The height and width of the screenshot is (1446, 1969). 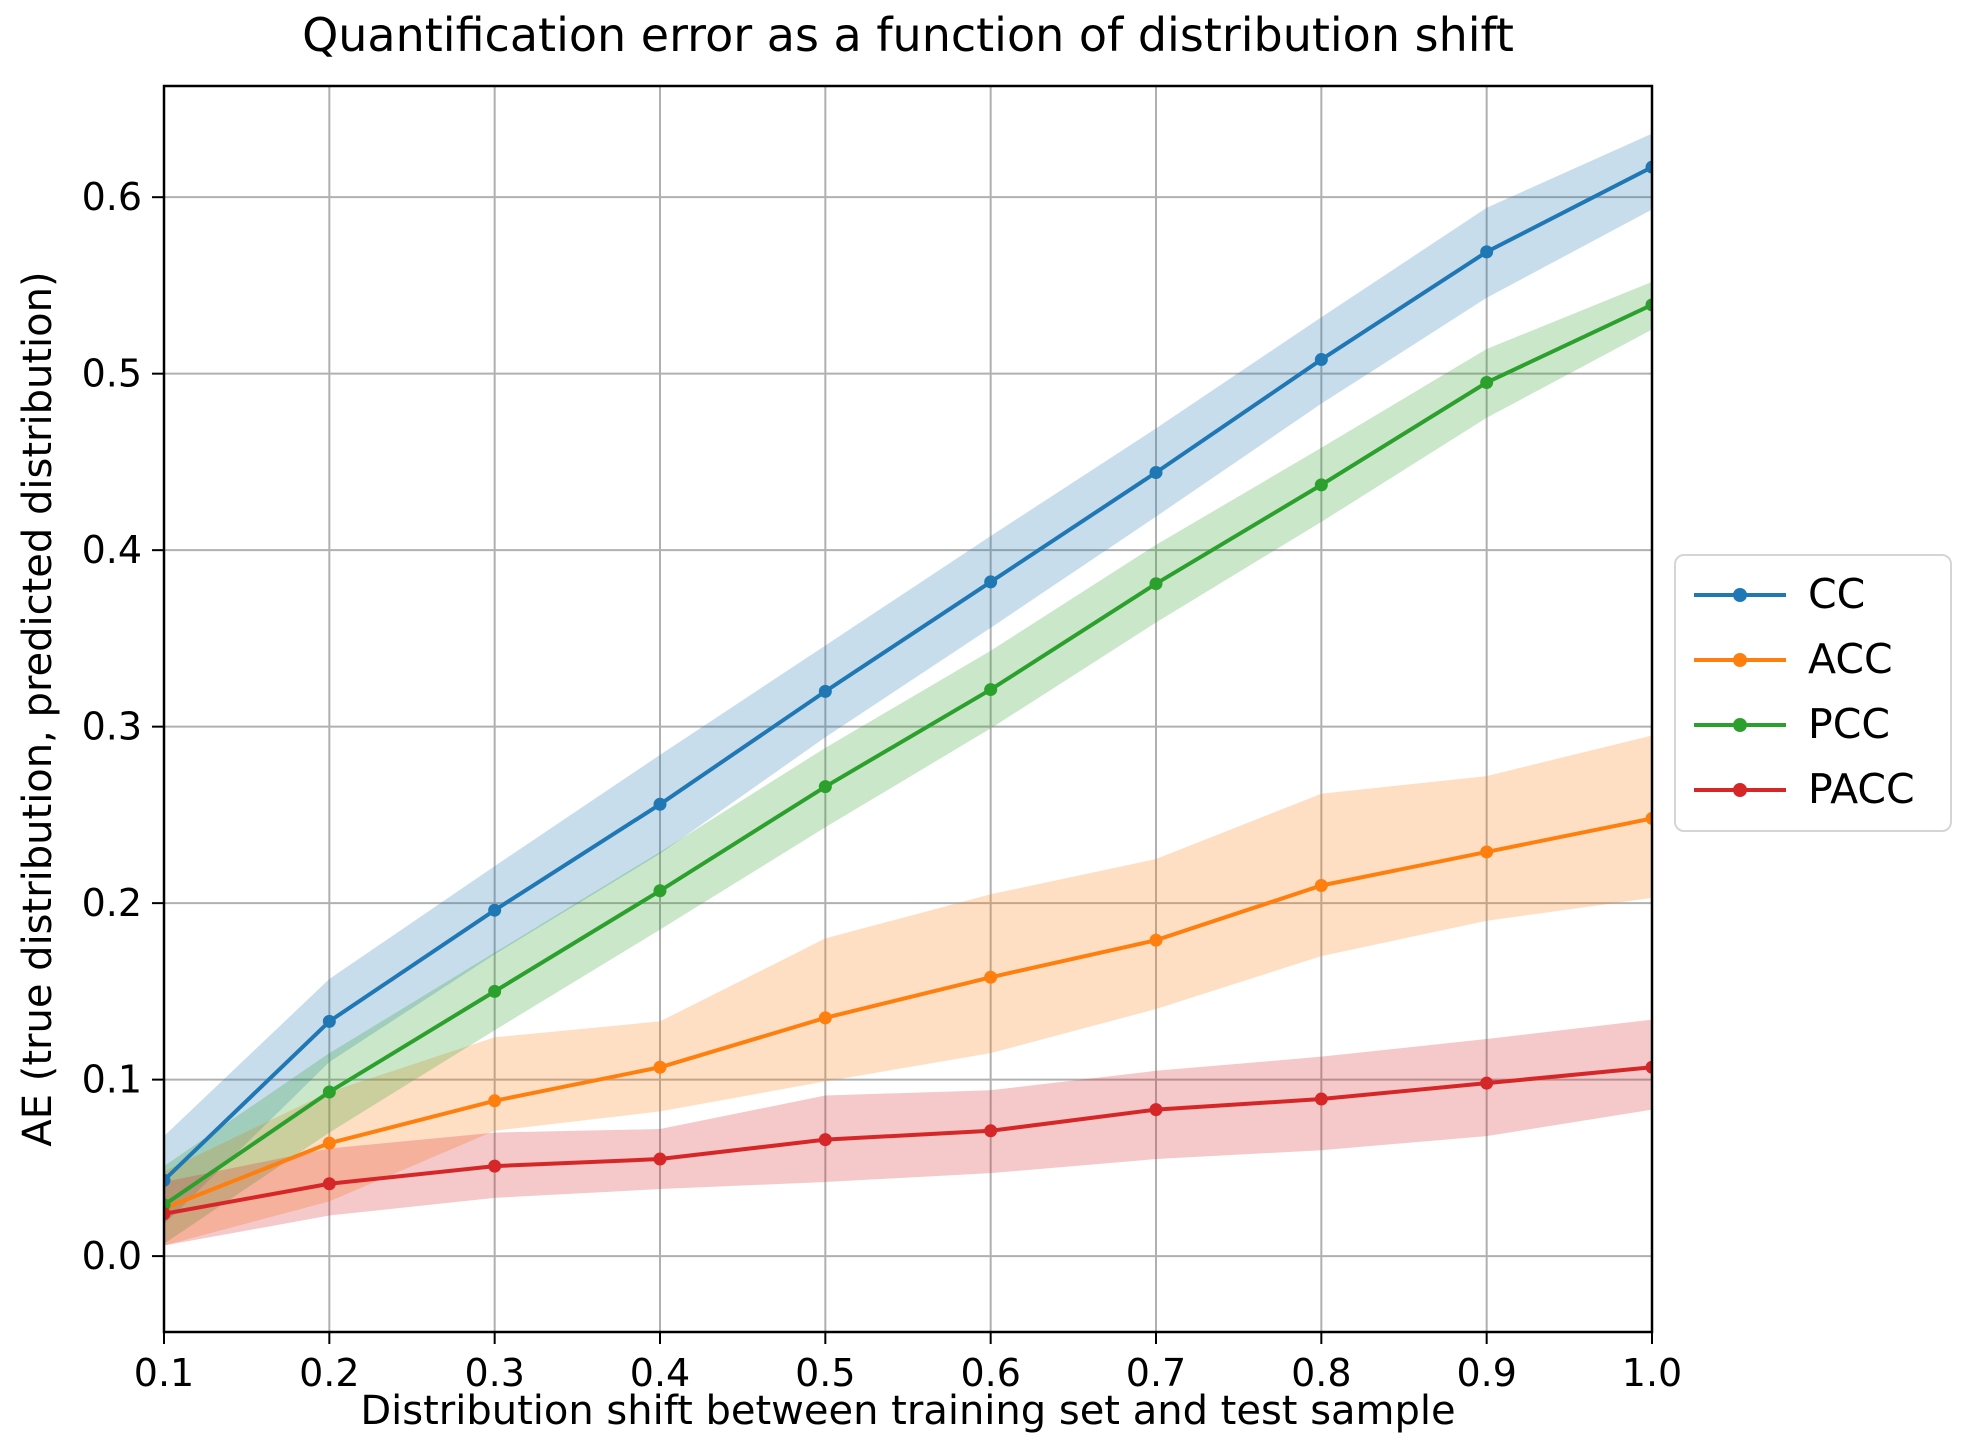 What do you see at coordinates (112, 1080) in the screenshot?
I see `y-tick-label-0.1: 0.1` at bounding box center [112, 1080].